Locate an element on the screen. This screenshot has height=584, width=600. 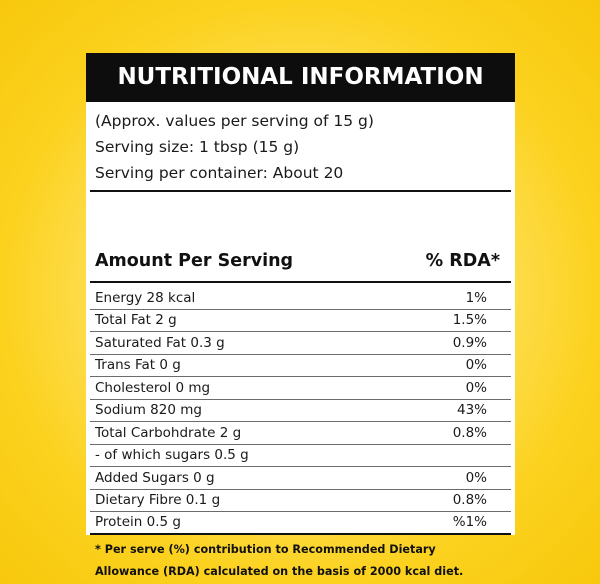
nutrient-rda: 1.5% is located at coordinates (469, 320).